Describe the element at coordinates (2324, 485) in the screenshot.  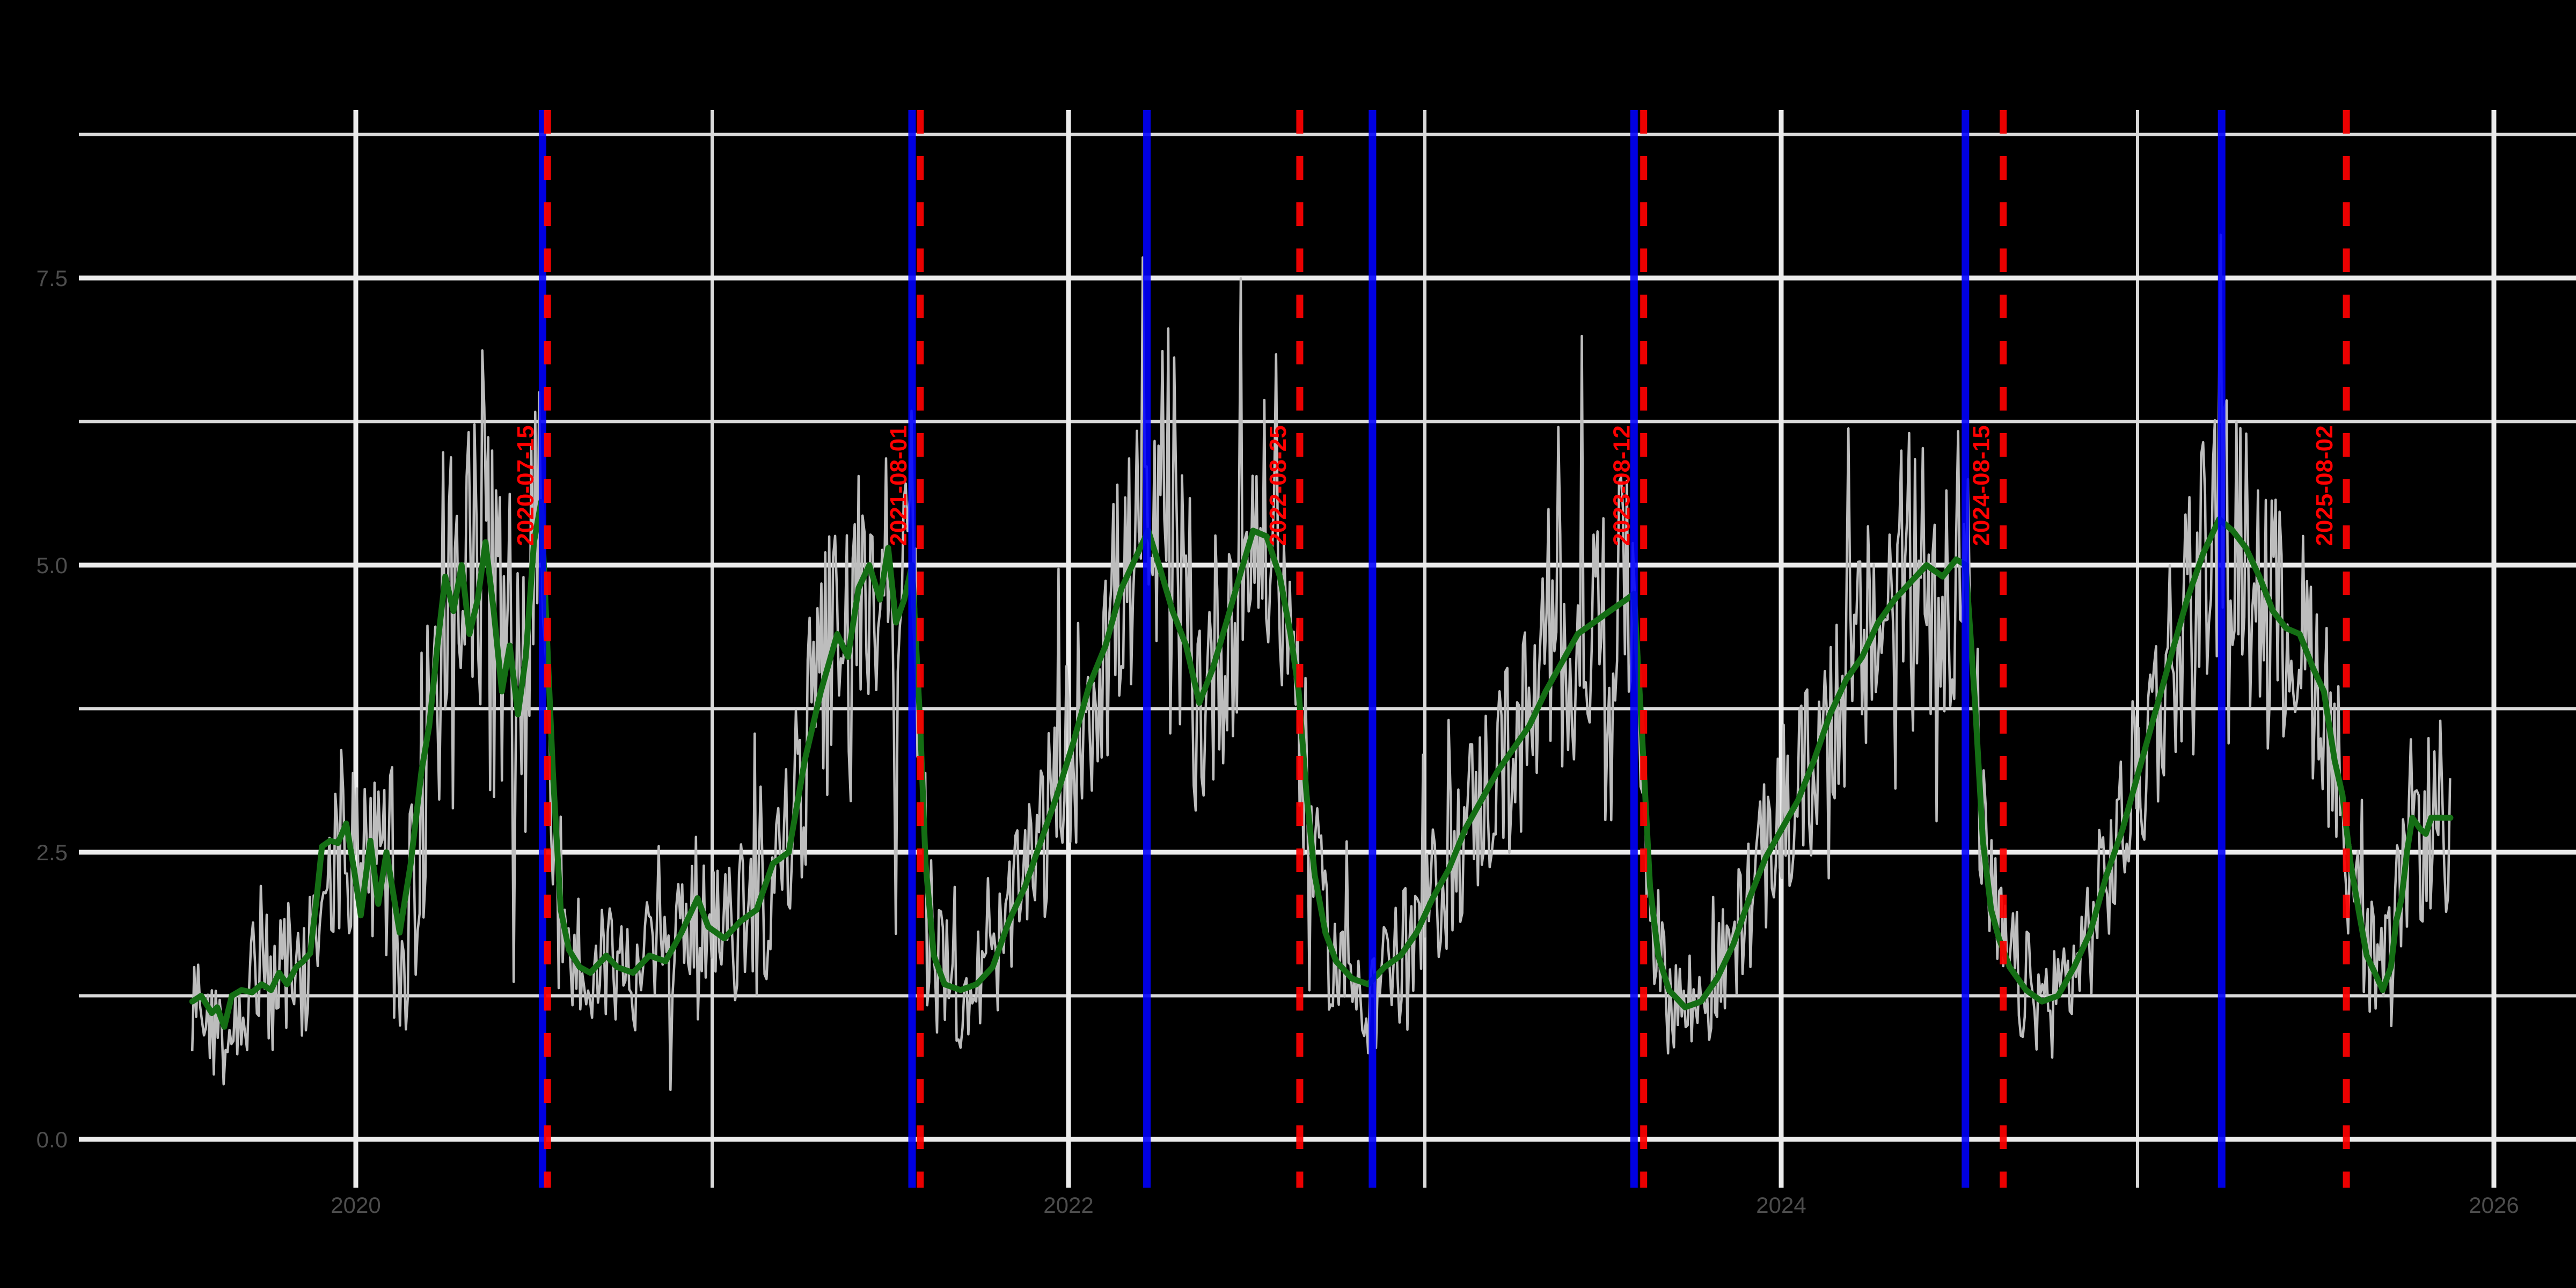
I see `red-vline-date-label: 2025-08-02` at that location.